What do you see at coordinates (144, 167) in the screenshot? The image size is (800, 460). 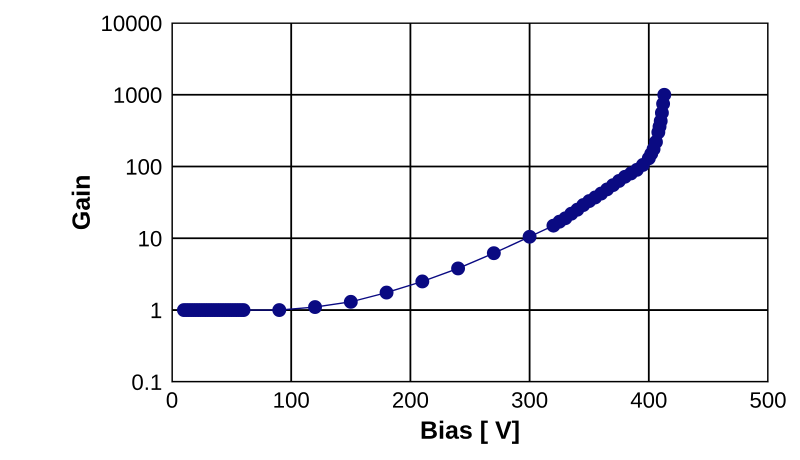 I see `y-tick-label: 100` at bounding box center [144, 167].